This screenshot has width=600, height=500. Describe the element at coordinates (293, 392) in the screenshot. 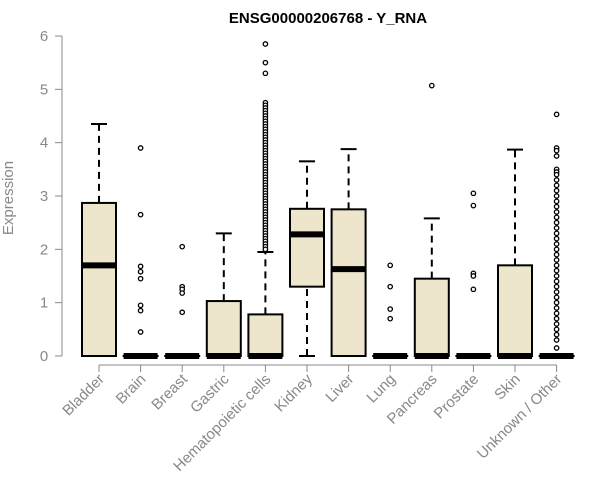

I see `x-tick-label: Kidney` at that location.